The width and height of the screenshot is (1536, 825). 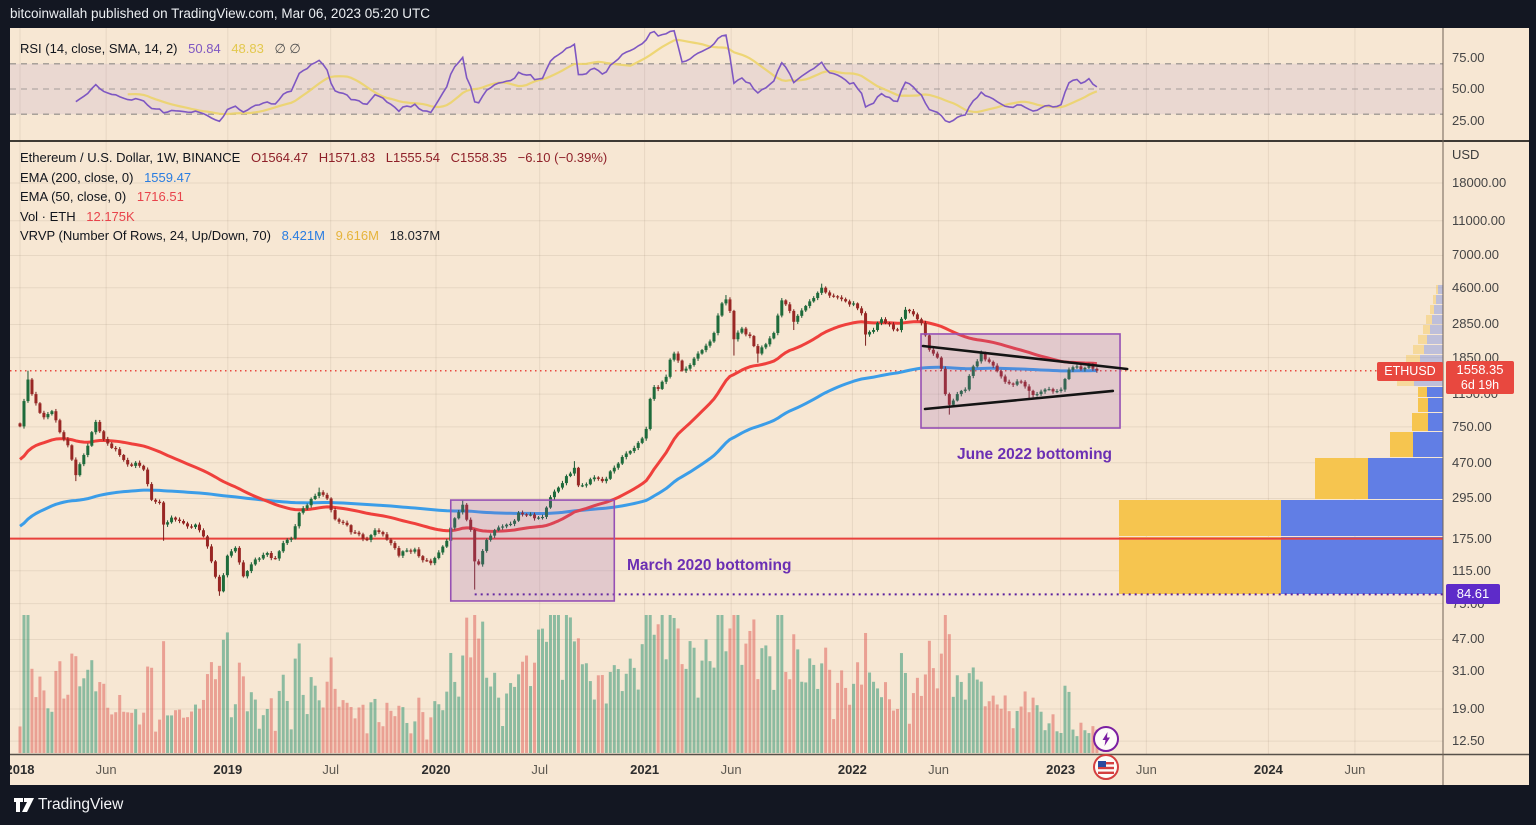 What do you see at coordinates (1480, 369) in the screenshot?
I see `last-price-value: 1558.35` at bounding box center [1480, 369].